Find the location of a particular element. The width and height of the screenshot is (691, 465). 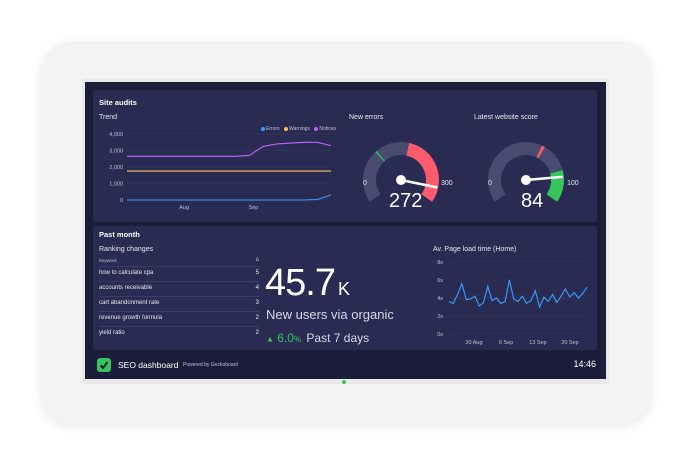

trend-y-tick: 2,000 is located at coordinates (116, 168).